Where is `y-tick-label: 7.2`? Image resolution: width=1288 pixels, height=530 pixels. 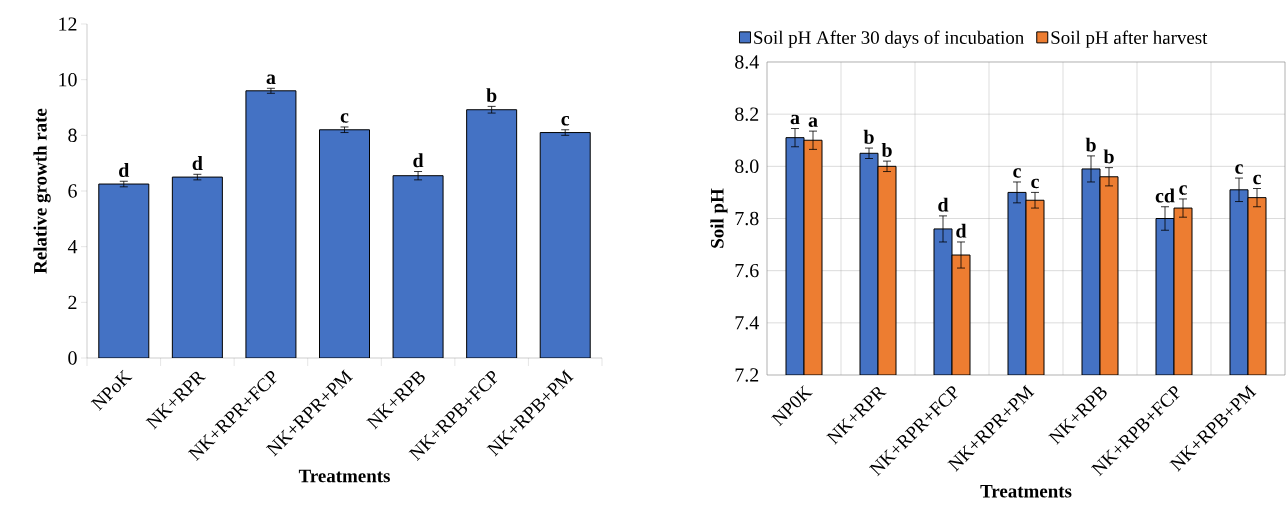 y-tick-label: 7.2 is located at coordinates (747, 375).